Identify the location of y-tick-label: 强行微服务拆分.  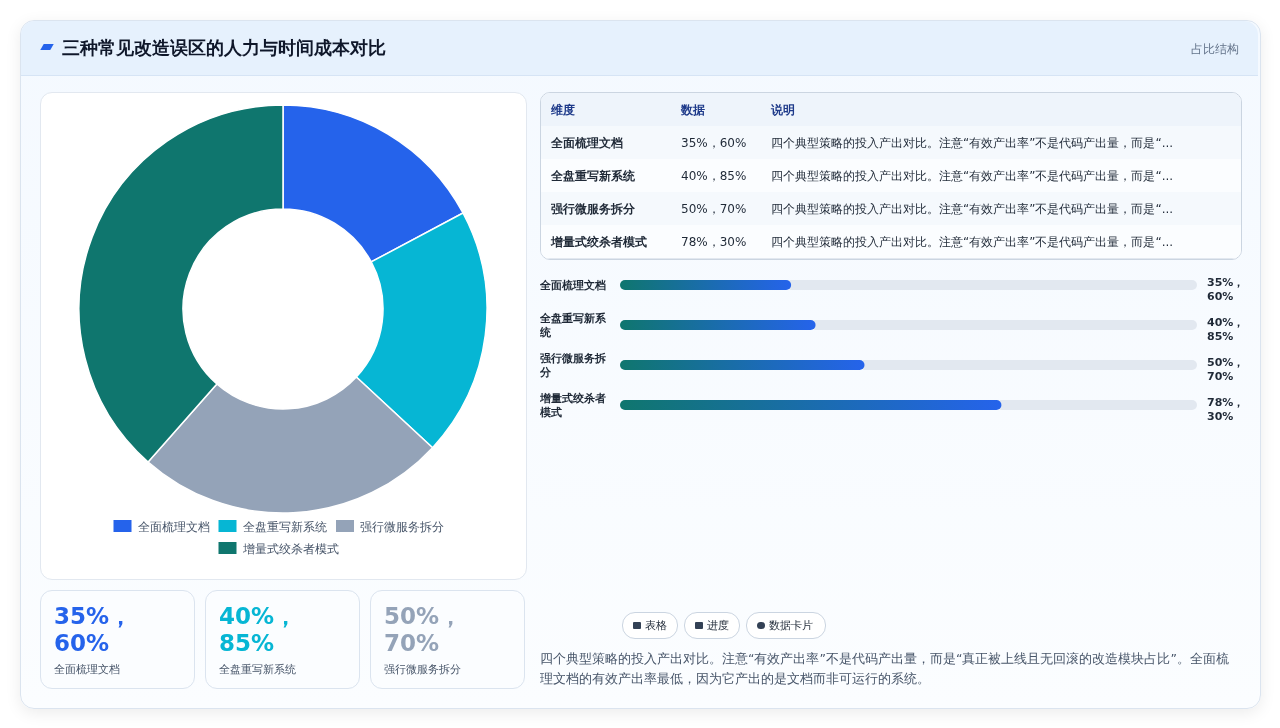
(572, 365).